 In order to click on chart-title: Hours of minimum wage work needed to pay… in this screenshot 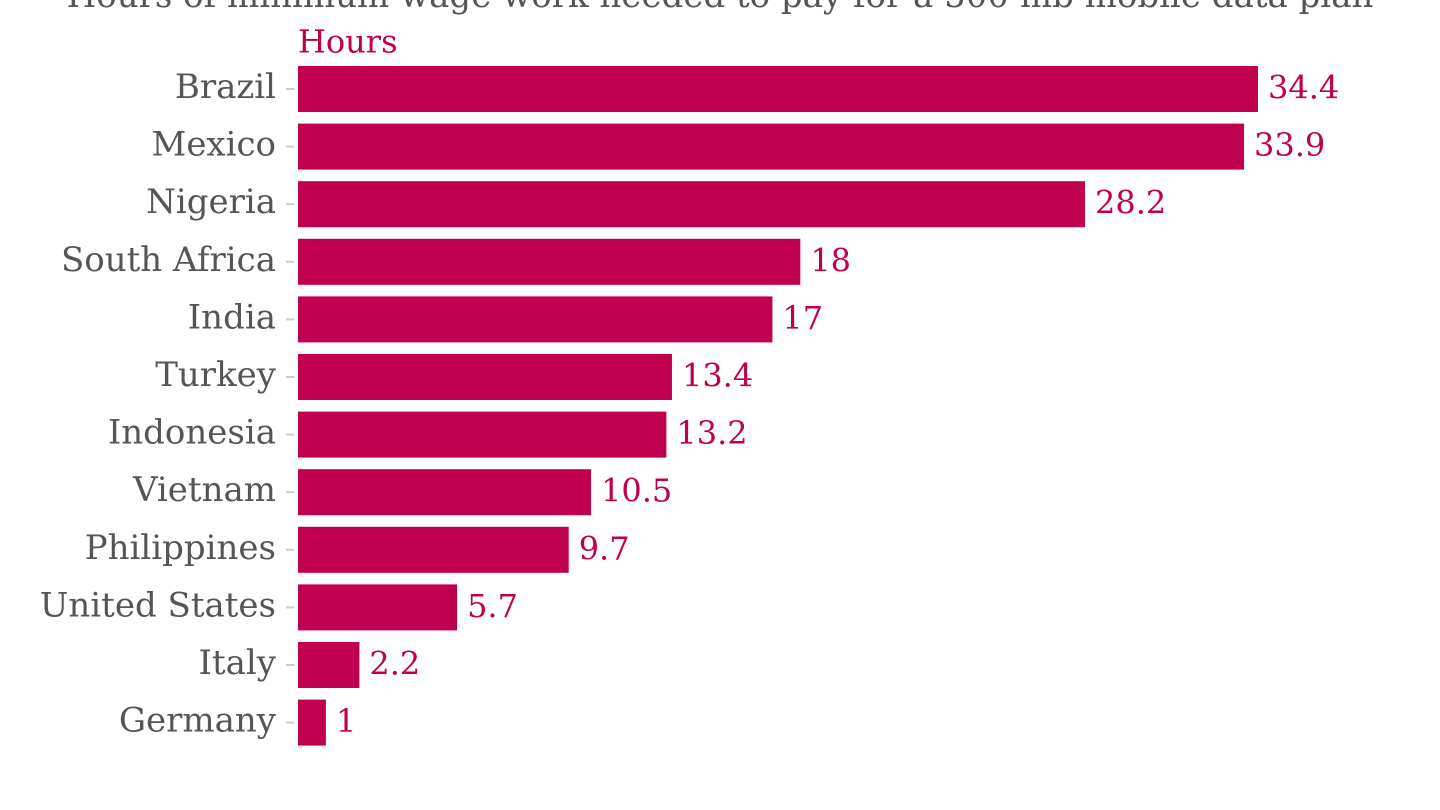, I will do `click(720, 8)`.